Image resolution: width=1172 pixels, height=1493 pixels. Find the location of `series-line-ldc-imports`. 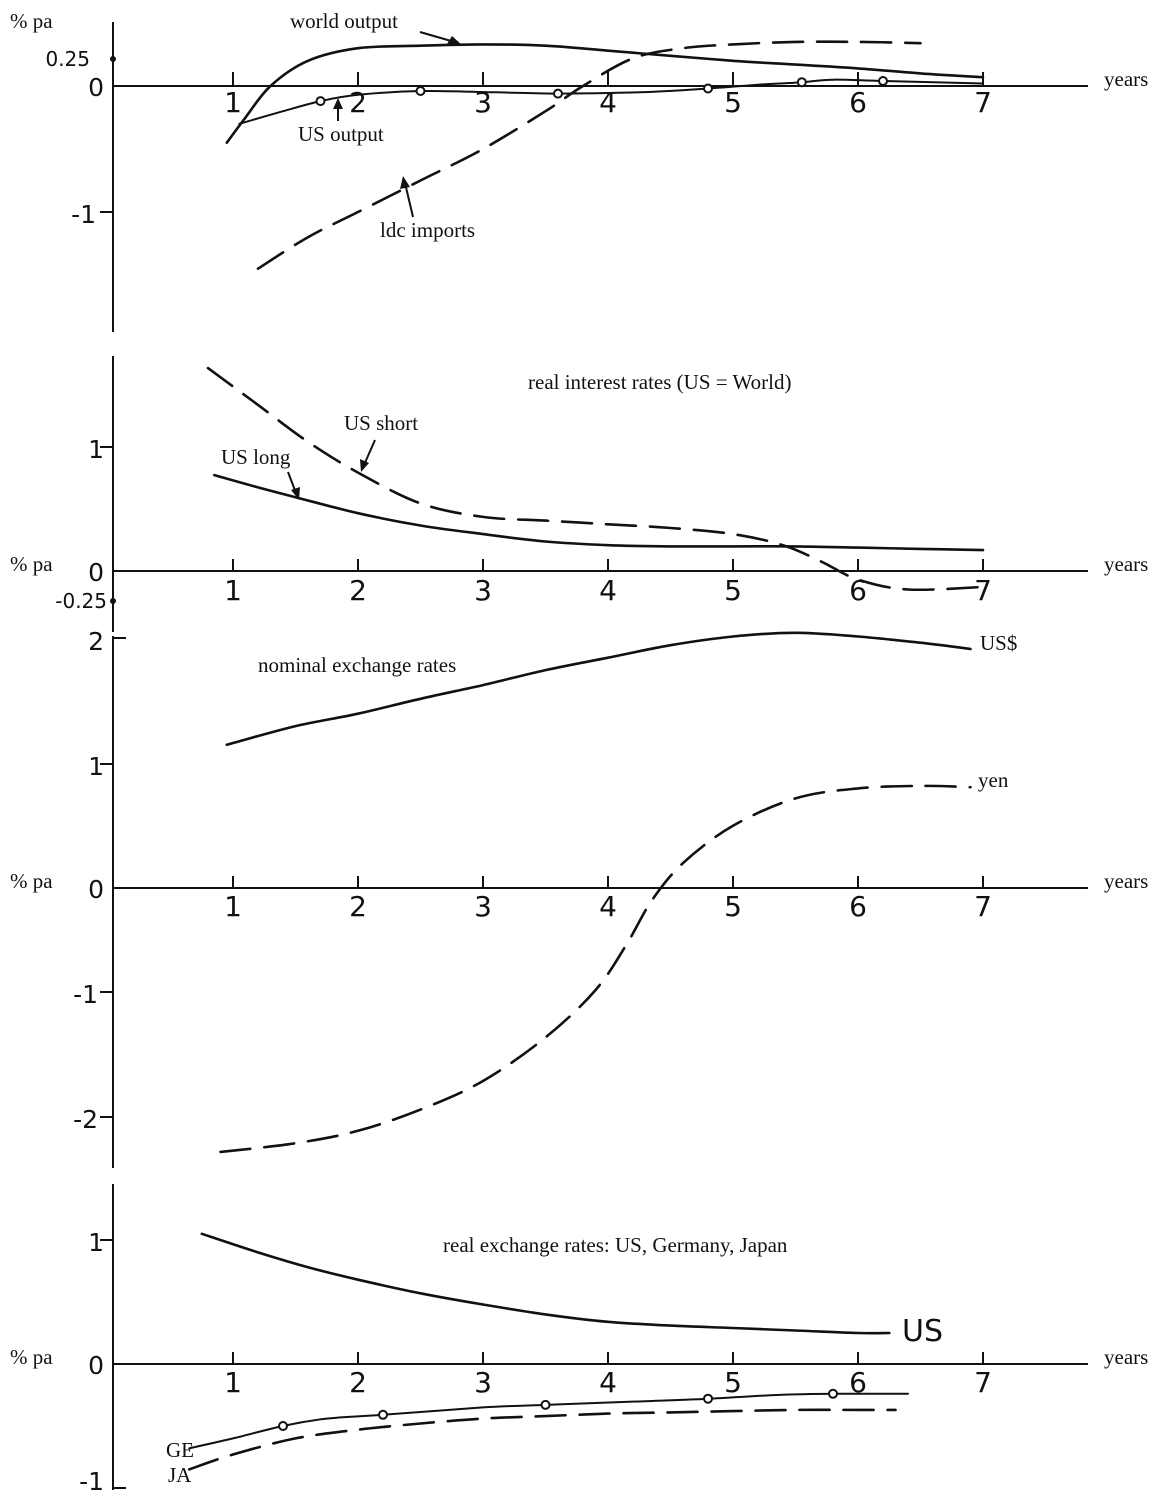

series-line-ldc-imports is located at coordinates (589, 155).